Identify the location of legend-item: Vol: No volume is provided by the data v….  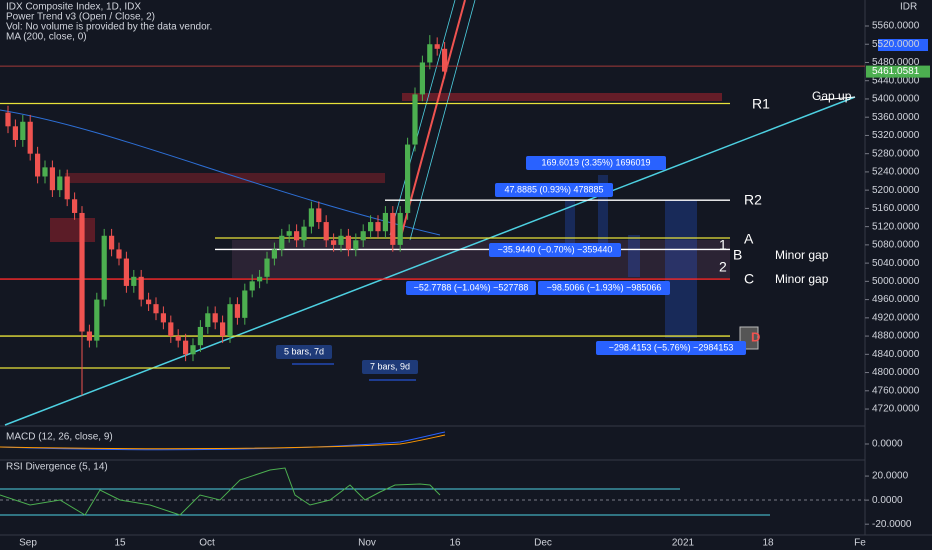
(109, 27).